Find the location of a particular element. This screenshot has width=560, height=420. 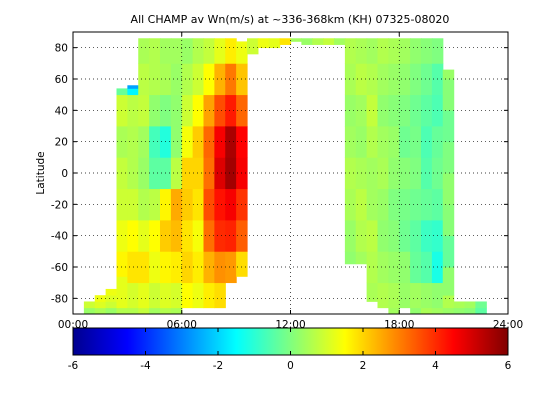

y-tick-label-6: 40 is located at coordinates (61, 111).